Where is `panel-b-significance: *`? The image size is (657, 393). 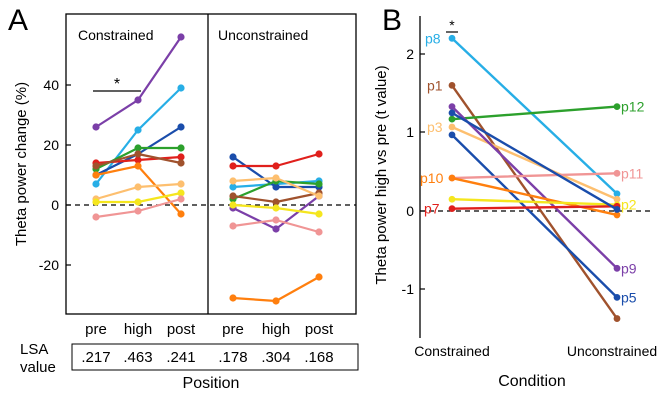
panel-b-significance: * is located at coordinates (452, 25).